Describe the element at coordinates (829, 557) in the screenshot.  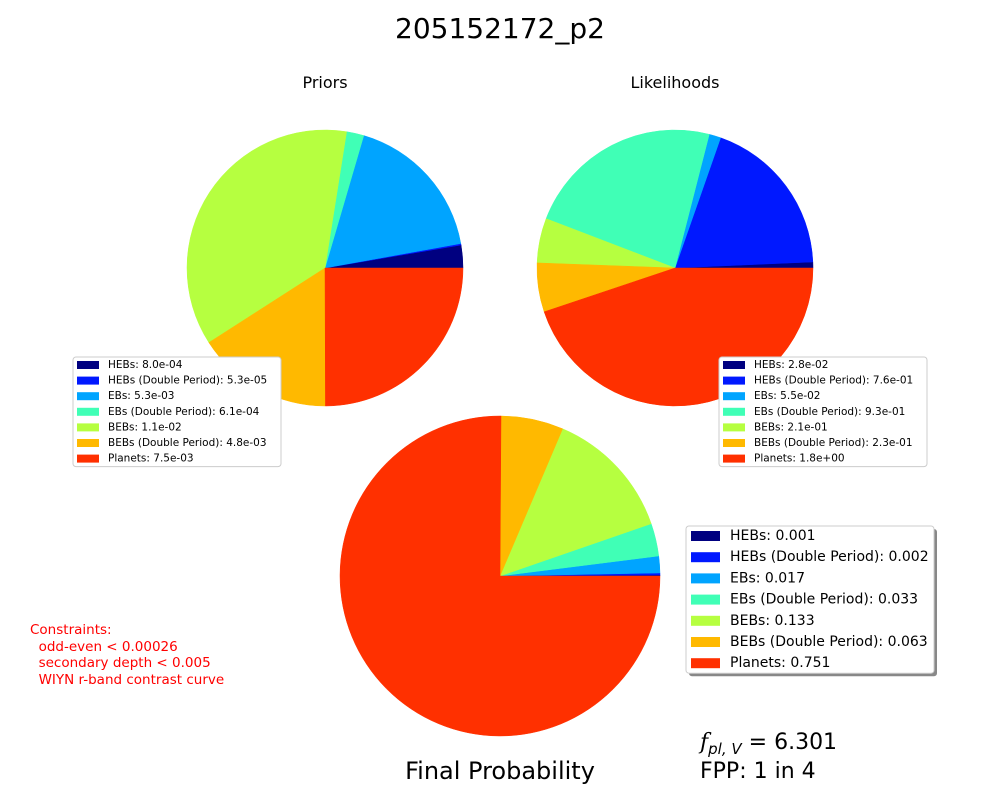
I see `legend-label-hebs-double-period: HEBs (Double Period): 0.002` at that location.